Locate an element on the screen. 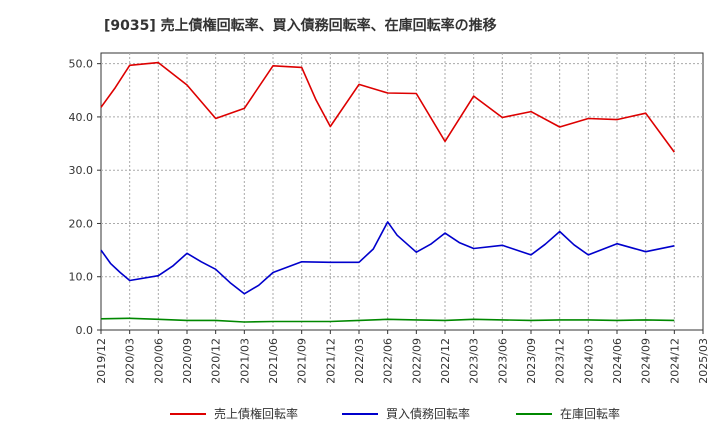 The image size is (720, 440). y-axis: 0.0 10.0 20.0 30.0 40.0 50.0 is located at coordinates (85, 197).